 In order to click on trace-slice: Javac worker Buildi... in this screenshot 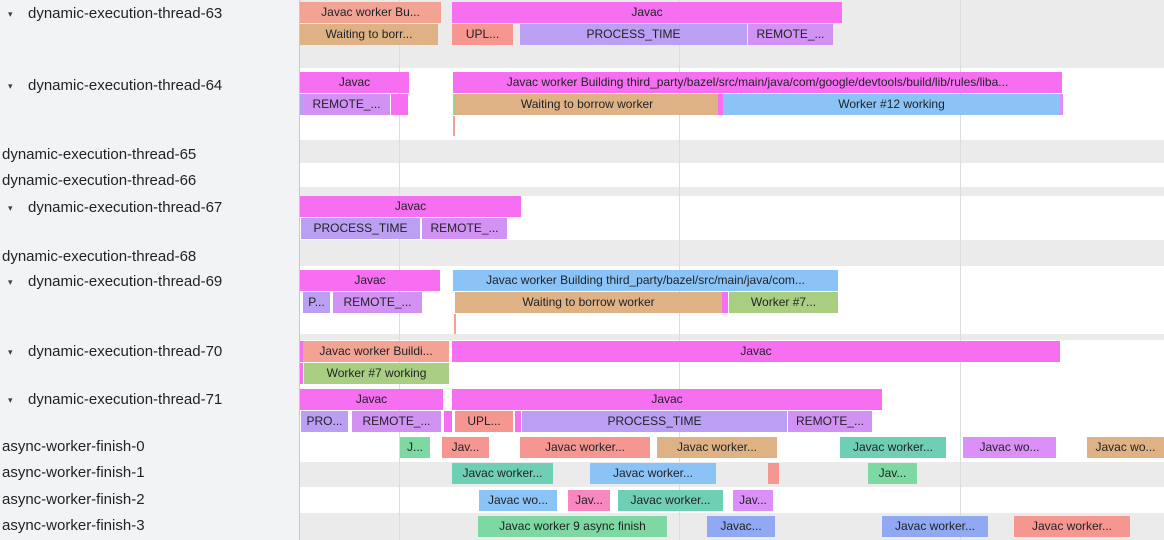, I will do `click(376, 351)`.